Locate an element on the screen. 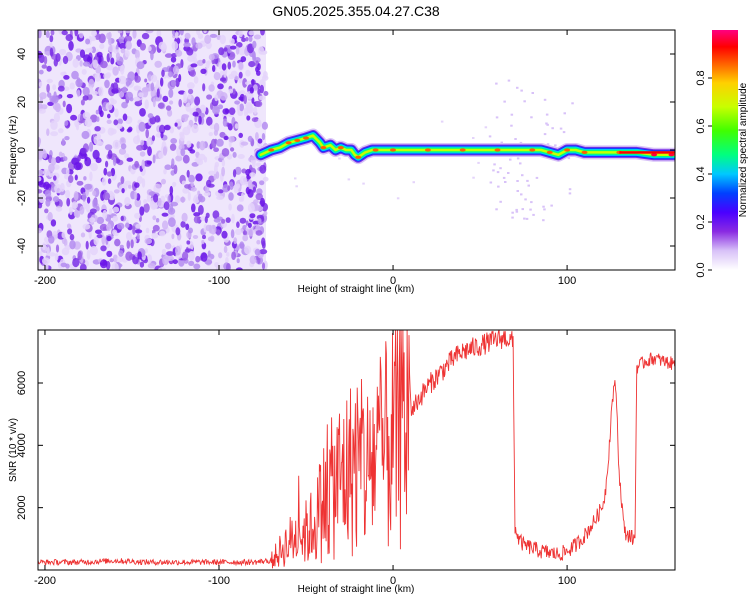  colorbar-tick-label: 0.0 is located at coordinates (701, 269).